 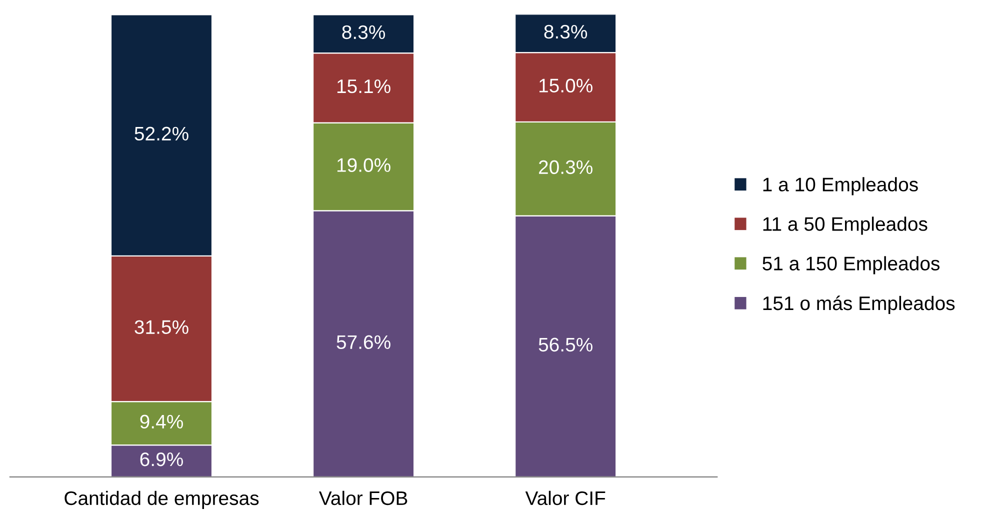 What do you see at coordinates (363, 342) in the screenshot?
I see `data-label: 57.6%` at bounding box center [363, 342].